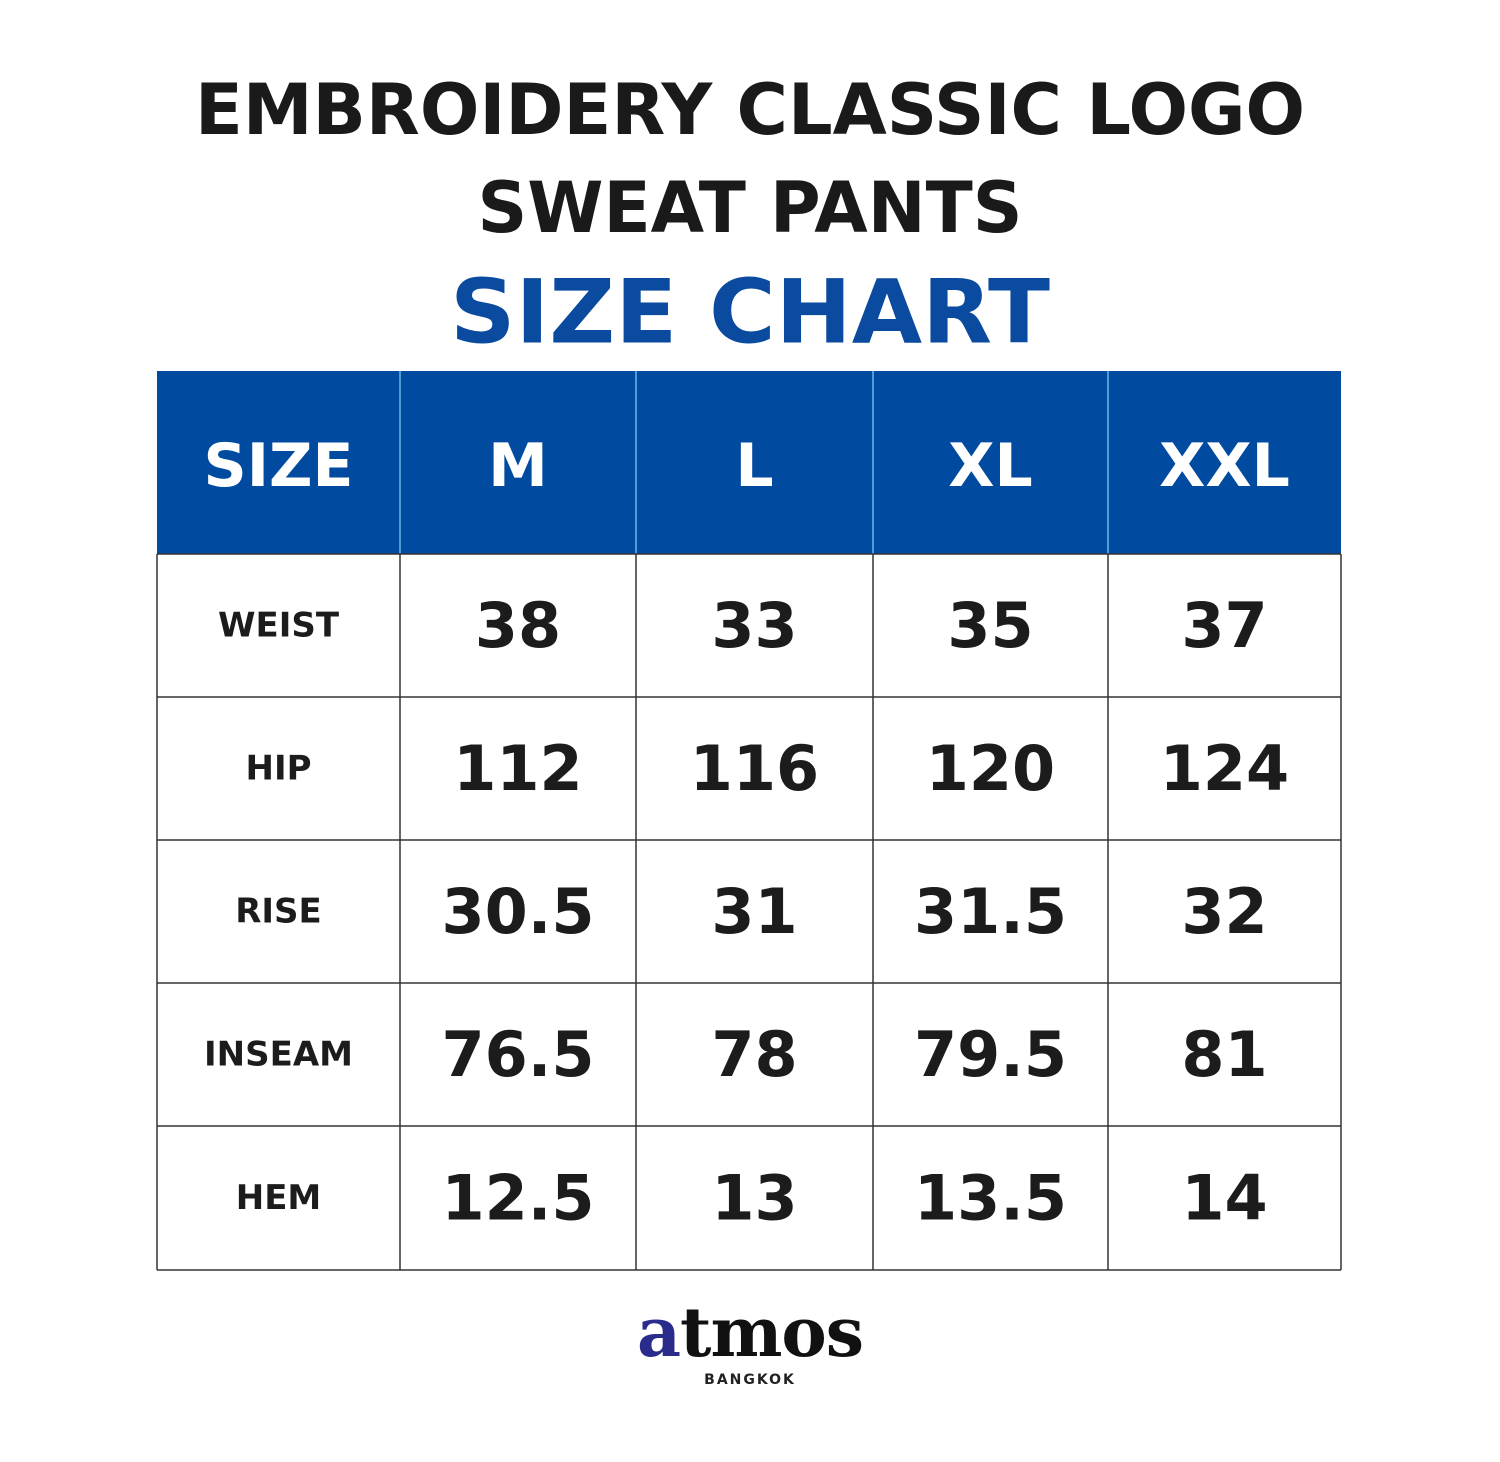 The image size is (1500, 1462). Describe the element at coordinates (517, 768) in the screenshot. I see `cell-value: 112` at that location.